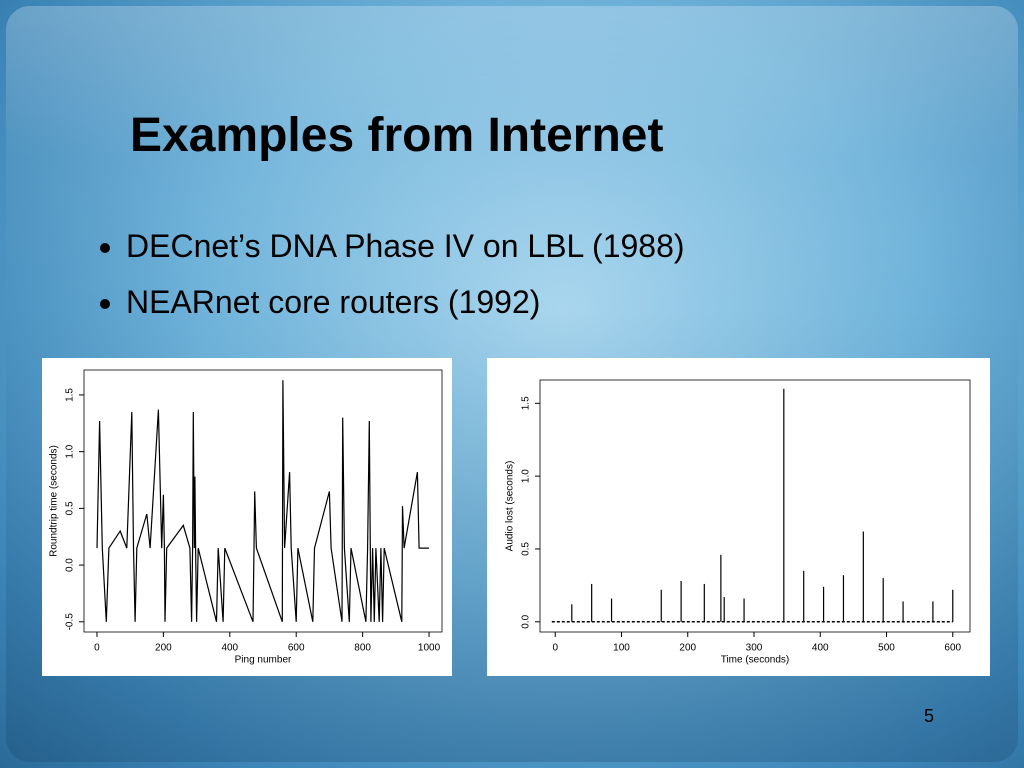 The image size is (1024, 768). Describe the element at coordinates (263, 660) in the screenshot. I see `x-axis-label: Ping number` at that location.